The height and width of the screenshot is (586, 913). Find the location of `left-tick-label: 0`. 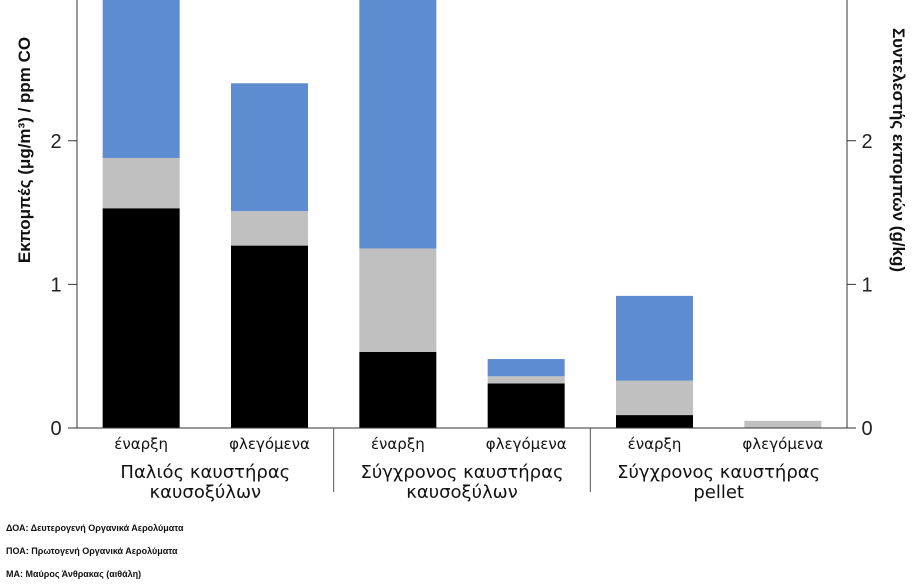

left-tick-label: 0 is located at coordinates (55, 429).